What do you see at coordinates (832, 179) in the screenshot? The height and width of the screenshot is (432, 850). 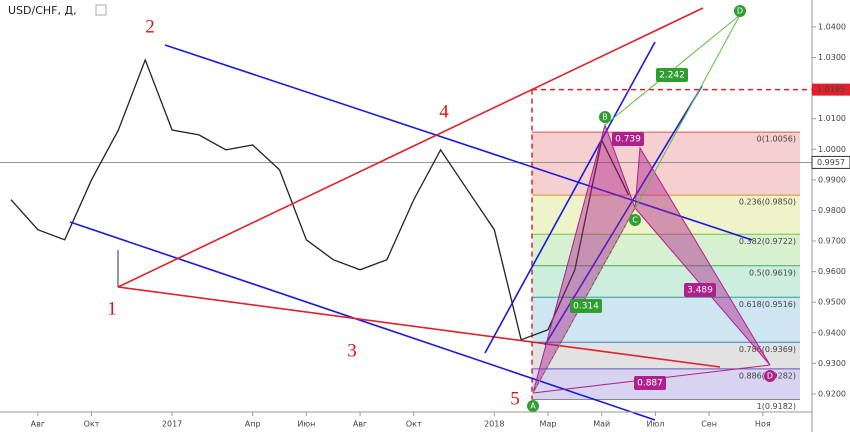 I see `y-tick-label: 0.9900` at bounding box center [832, 179].